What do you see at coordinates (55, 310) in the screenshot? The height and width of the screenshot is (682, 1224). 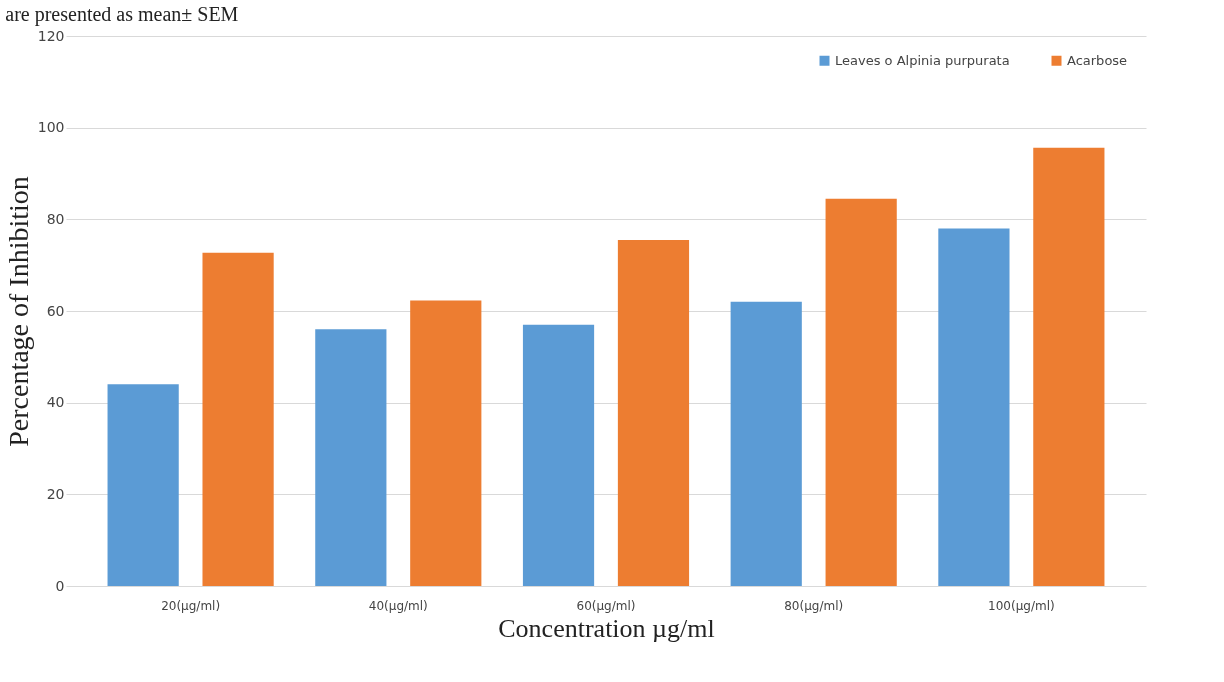 I see `y-tick-label: 60` at bounding box center [55, 310].